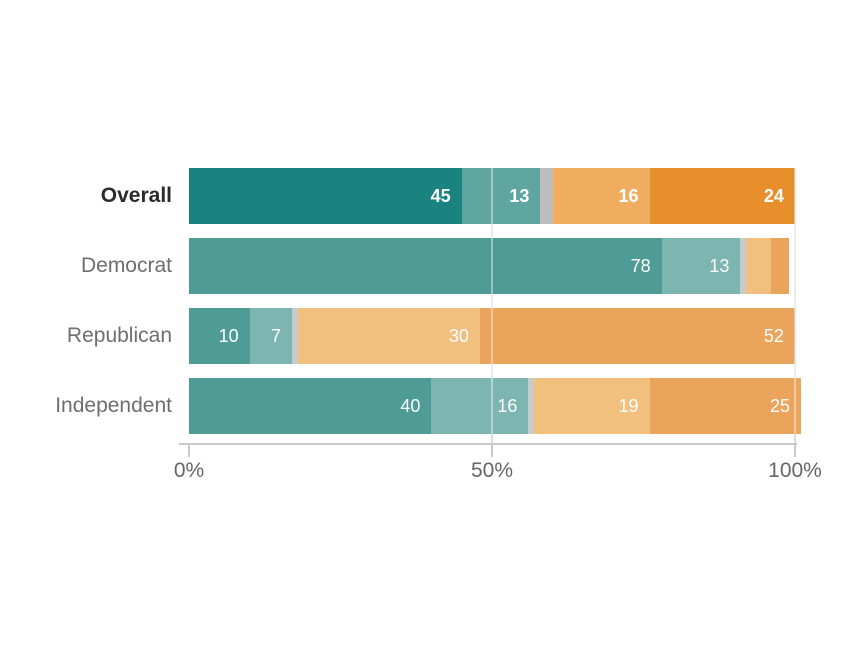 The image size is (868, 651). What do you see at coordinates (779, 266) in the screenshot?
I see `bar-segment-orange-strong` at bounding box center [779, 266].